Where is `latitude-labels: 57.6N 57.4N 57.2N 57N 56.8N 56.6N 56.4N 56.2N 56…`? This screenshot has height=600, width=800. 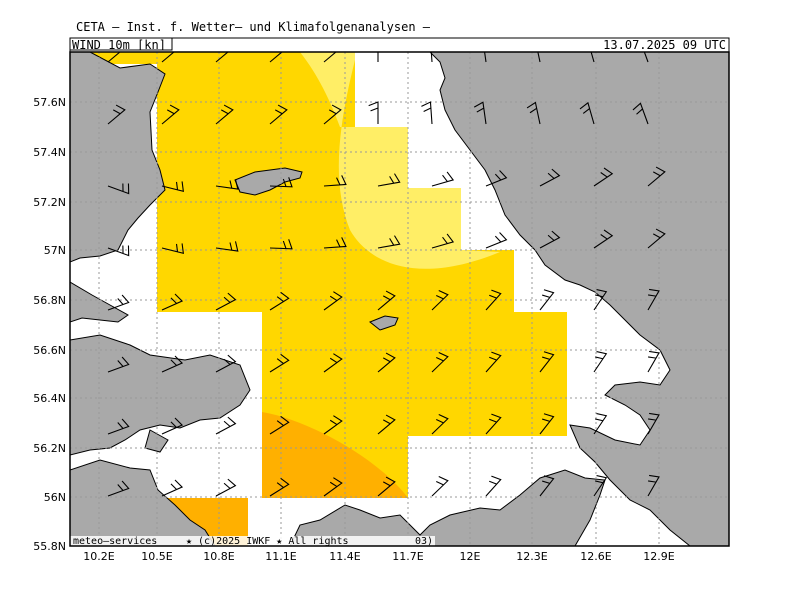 latitude-labels: 57.6N 57.4N 57.2N 57N 56.8N 56.6N 56.4N 56.2N 56… is located at coordinates (49, 324).